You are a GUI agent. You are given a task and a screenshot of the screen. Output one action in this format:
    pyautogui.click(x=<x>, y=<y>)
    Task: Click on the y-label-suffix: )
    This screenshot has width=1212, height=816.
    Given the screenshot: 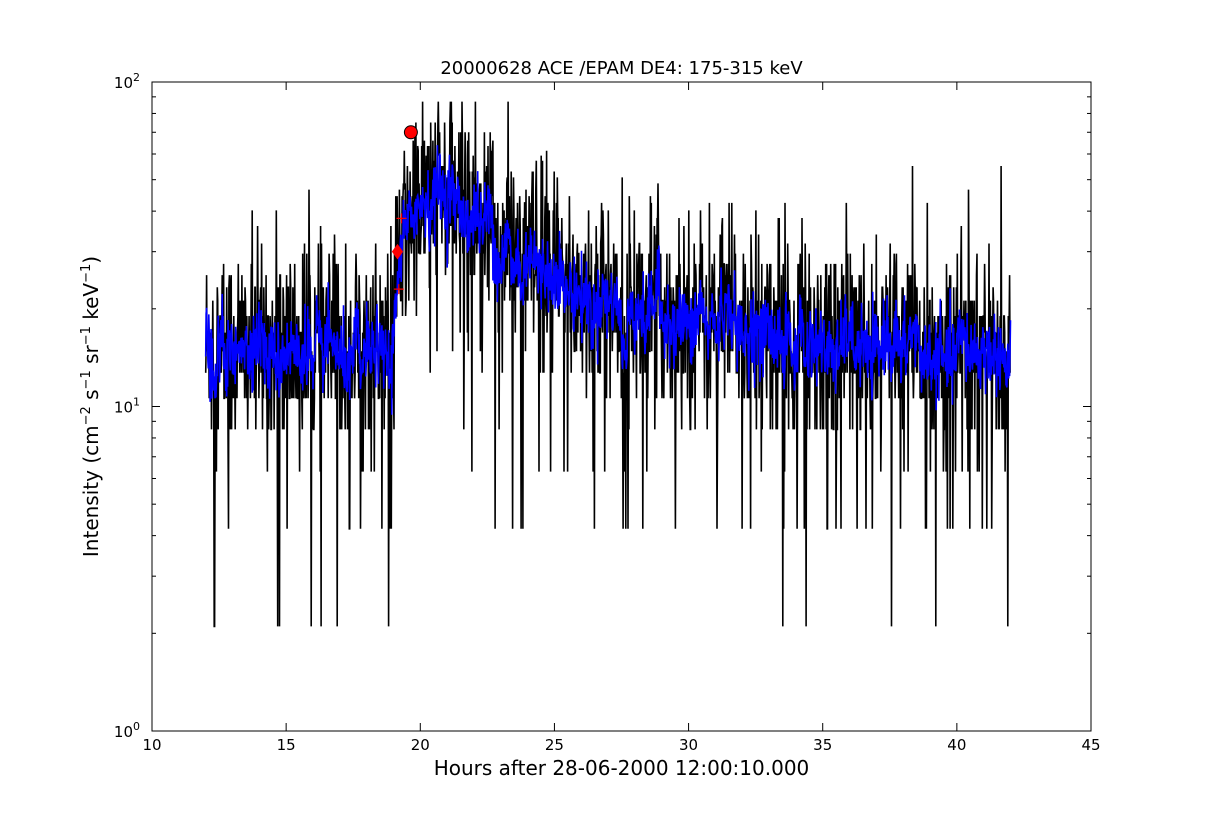 What is the action you would take?
    pyautogui.click(x=91, y=260)
    